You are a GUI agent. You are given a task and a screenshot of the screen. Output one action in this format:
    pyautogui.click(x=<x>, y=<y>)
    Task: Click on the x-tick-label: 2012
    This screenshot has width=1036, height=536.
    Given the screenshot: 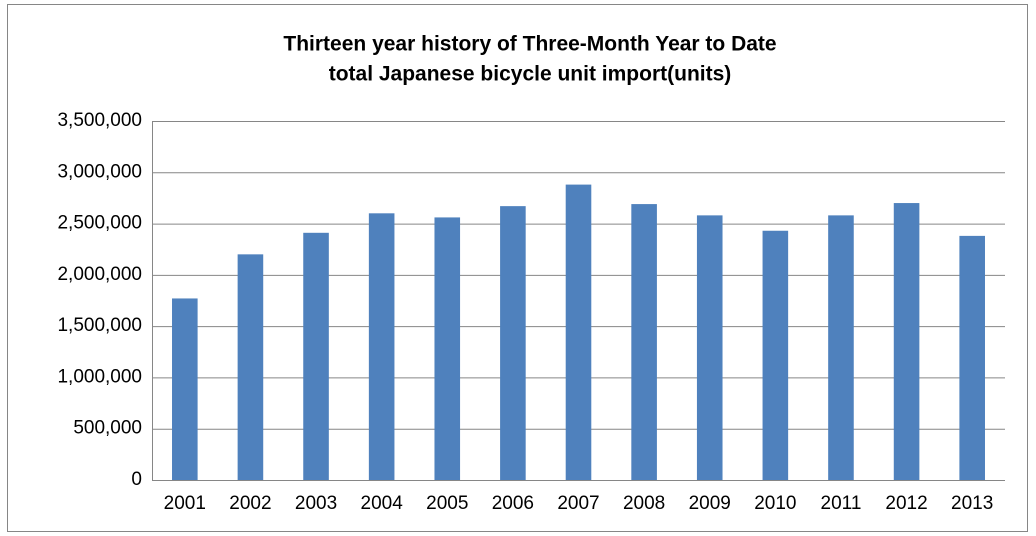 What is the action you would take?
    pyautogui.click(x=906, y=503)
    